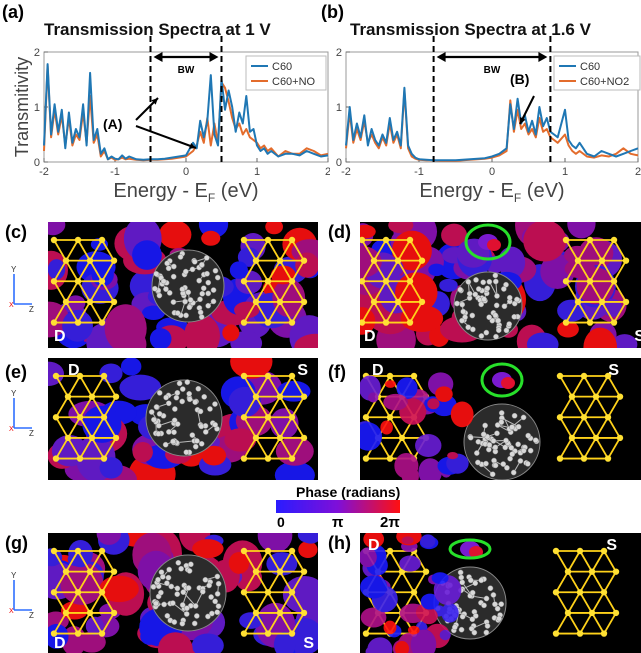 This screenshot has width=641, height=653. What do you see at coordinates (523, 120) in the screenshot?
I see `annotation-arrow-head` at bounding box center [523, 120].